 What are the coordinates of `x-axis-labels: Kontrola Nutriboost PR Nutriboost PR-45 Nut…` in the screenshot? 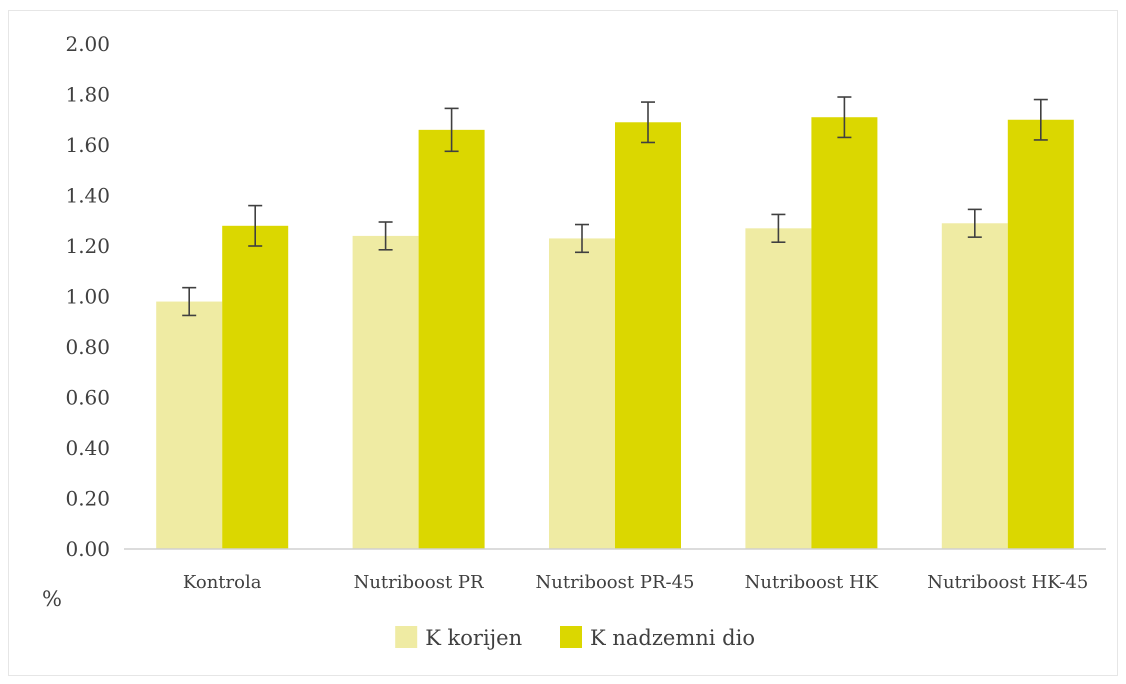 It's located at (635, 582).